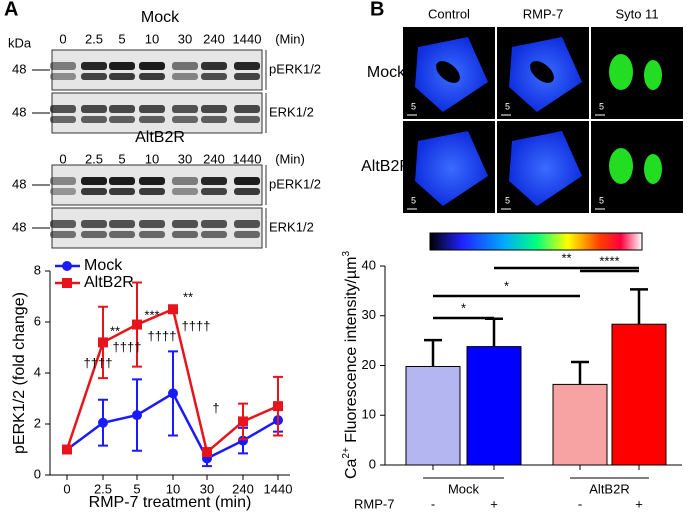  I want to click on blot-title: Mock, so click(160, 17).